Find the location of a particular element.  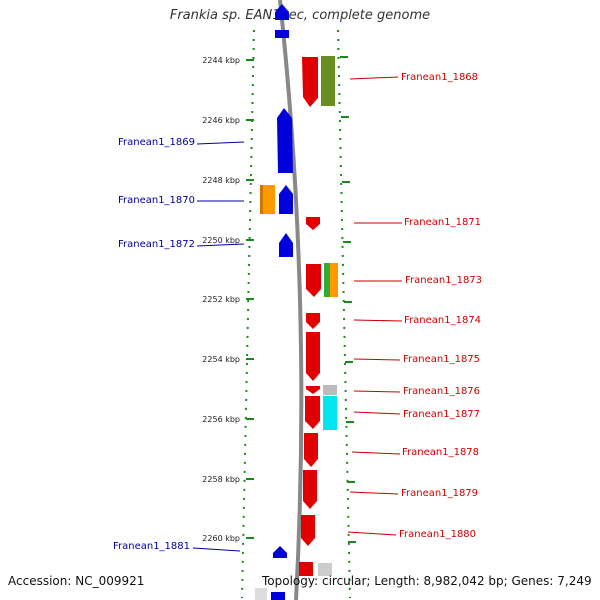

reverse-strand-genes is located at coordinates (274, 302).